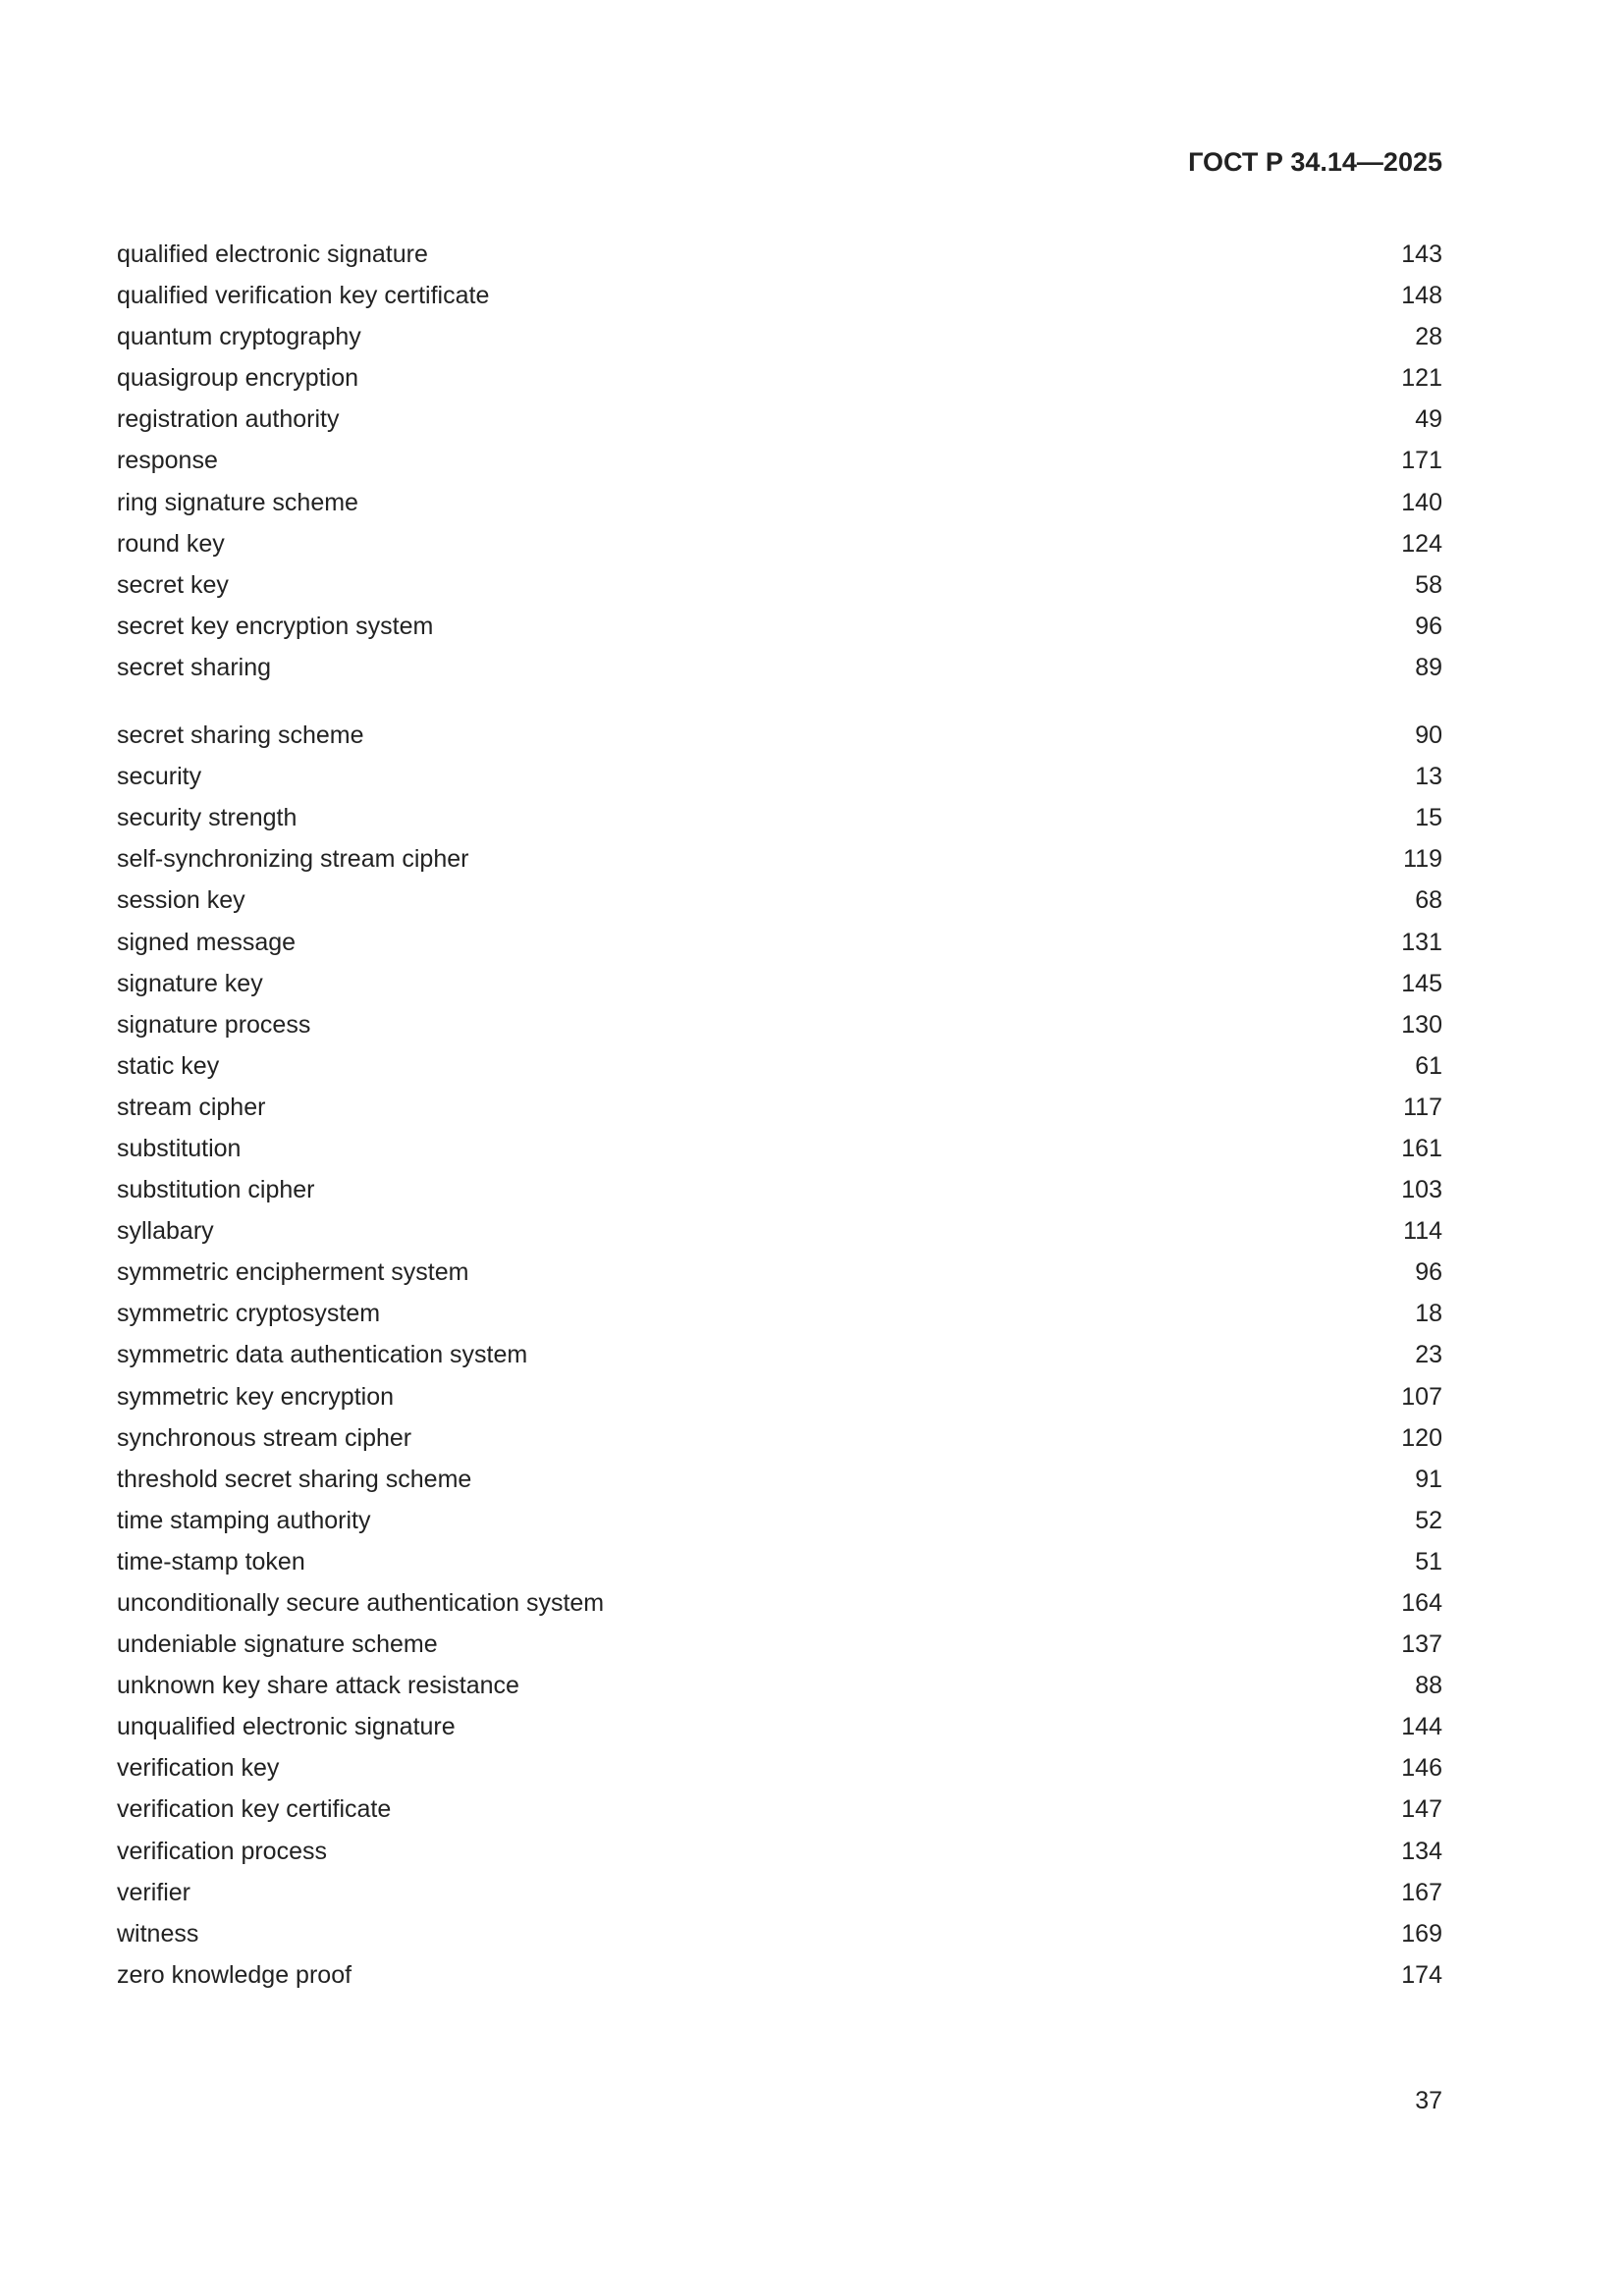 Image resolution: width=1624 pixels, height=2296 pixels. I want to click on index-page-ref: 164, so click(1421, 1603).